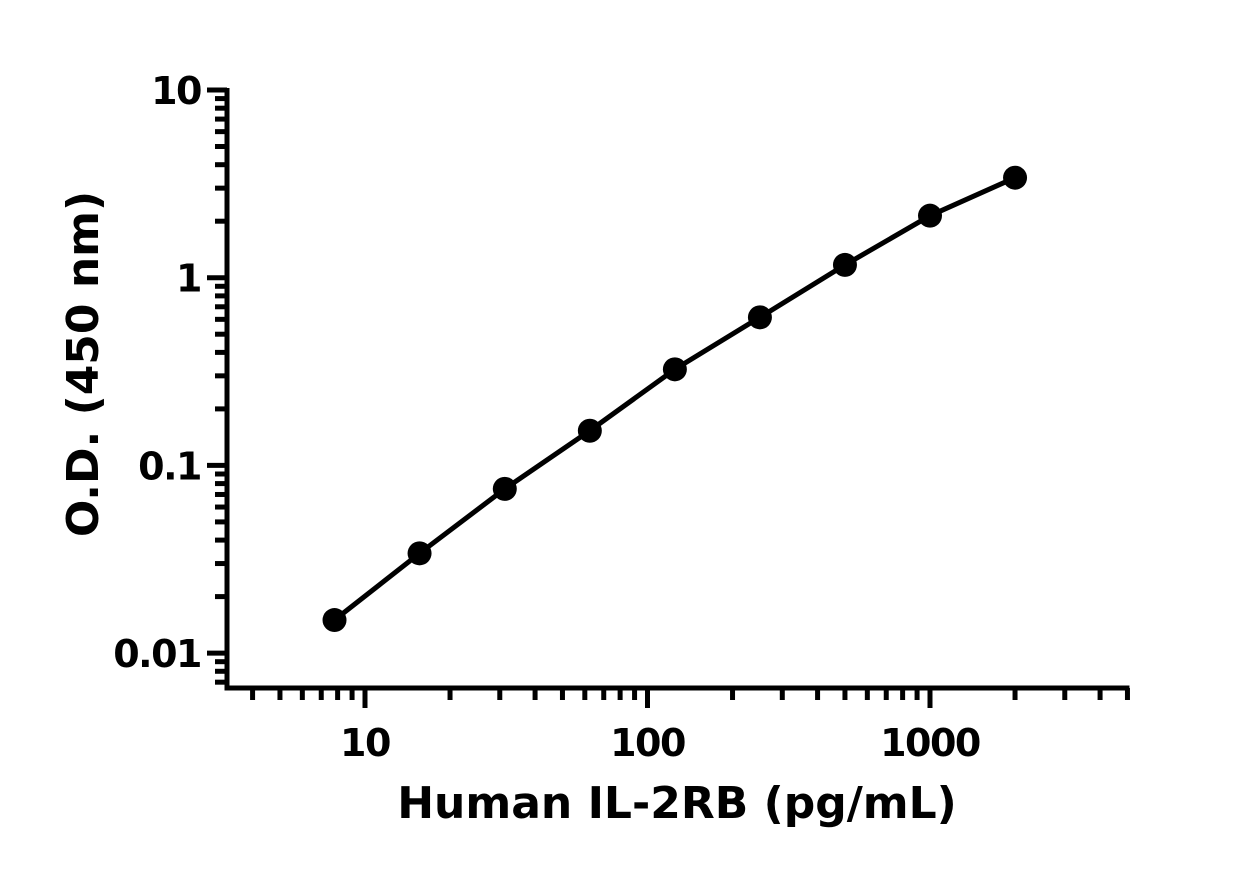 This screenshot has width=1251, height=870. What do you see at coordinates (188, 279) in the screenshot?
I see `y-tick-label: 1` at bounding box center [188, 279].